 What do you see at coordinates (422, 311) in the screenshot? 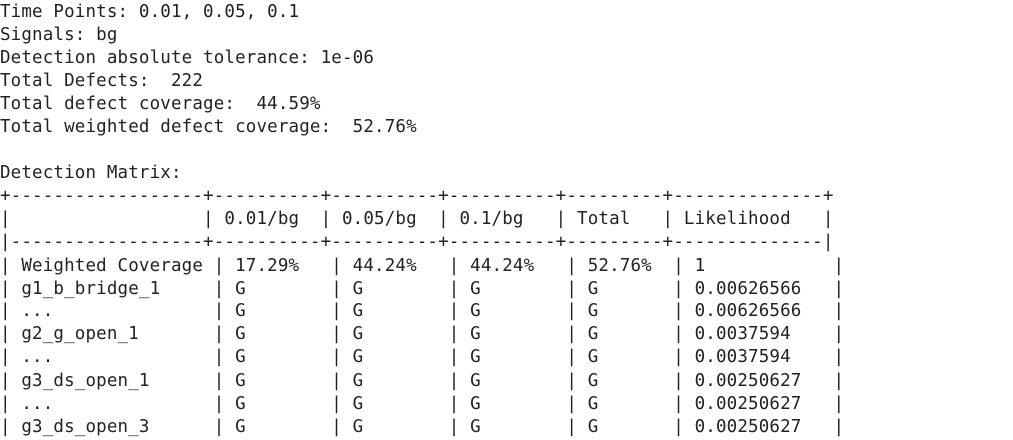
I see `table-row: | ... | G | G | G | G | 0.00626566 |` at bounding box center [422, 311].